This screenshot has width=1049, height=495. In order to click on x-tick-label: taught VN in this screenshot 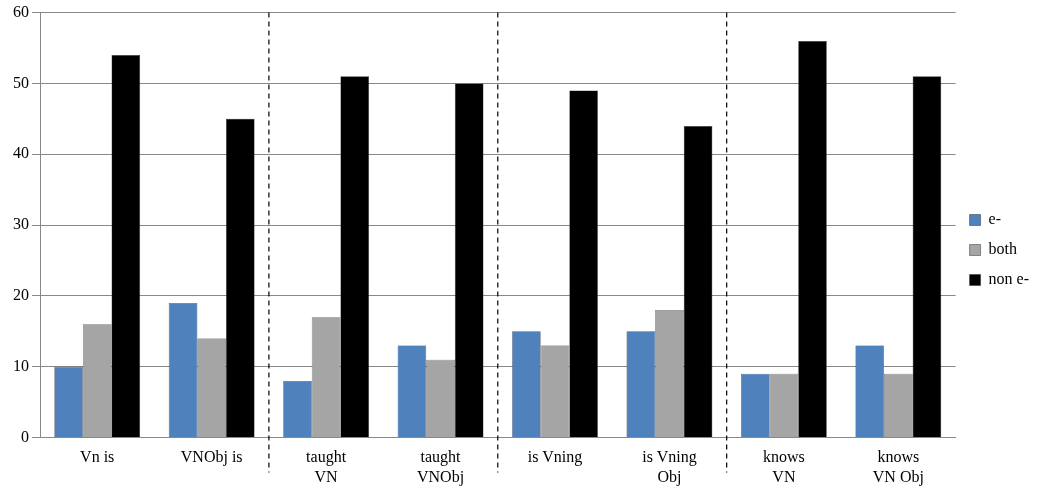, I will do `click(326, 466)`.